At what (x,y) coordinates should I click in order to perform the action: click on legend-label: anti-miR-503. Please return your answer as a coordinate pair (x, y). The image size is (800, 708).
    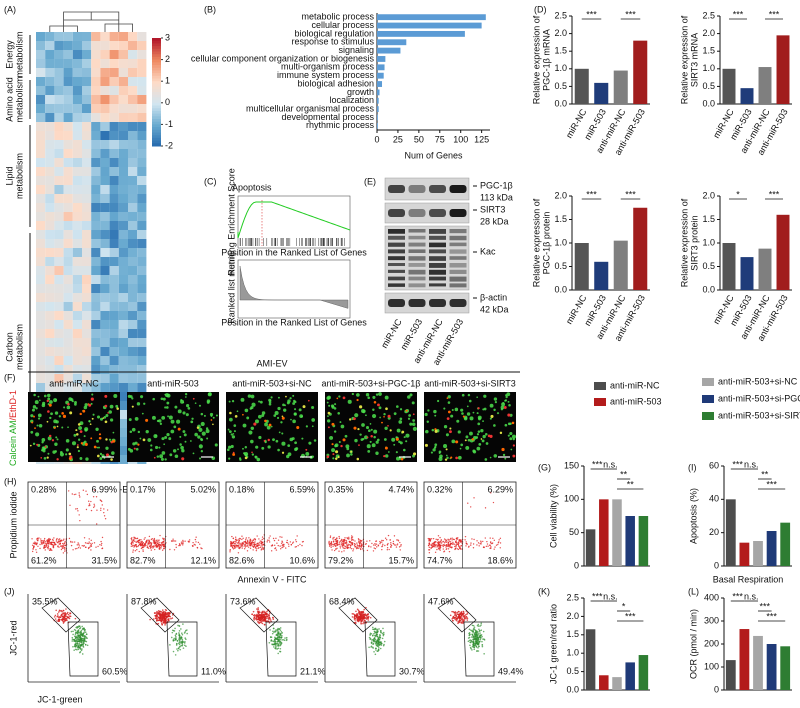
    Looking at the image, I should click on (636, 401).